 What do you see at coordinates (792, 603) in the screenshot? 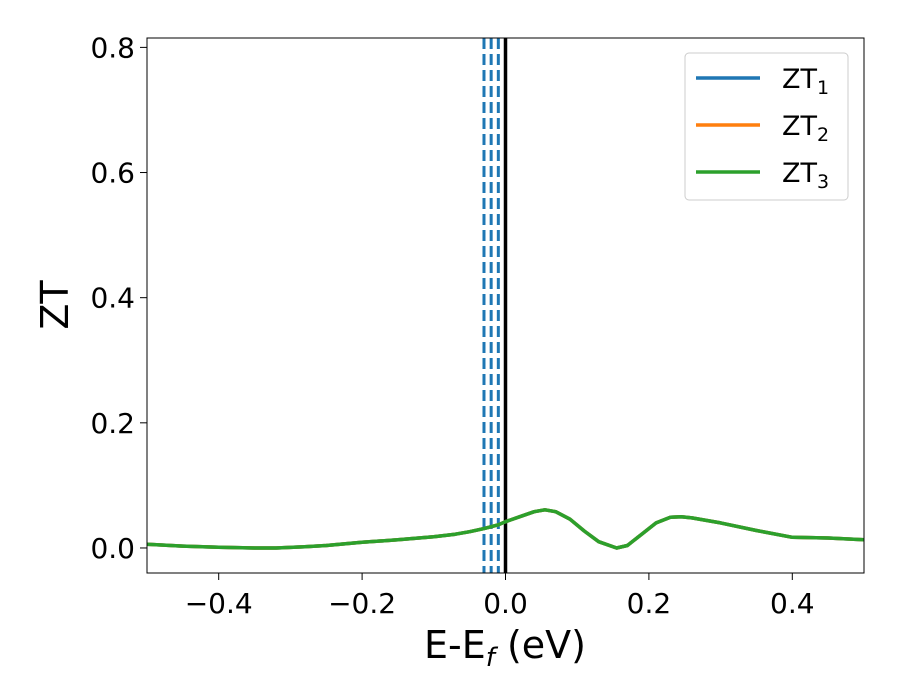
I see `x-tick-label: 0.4` at bounding box center [792, 603].